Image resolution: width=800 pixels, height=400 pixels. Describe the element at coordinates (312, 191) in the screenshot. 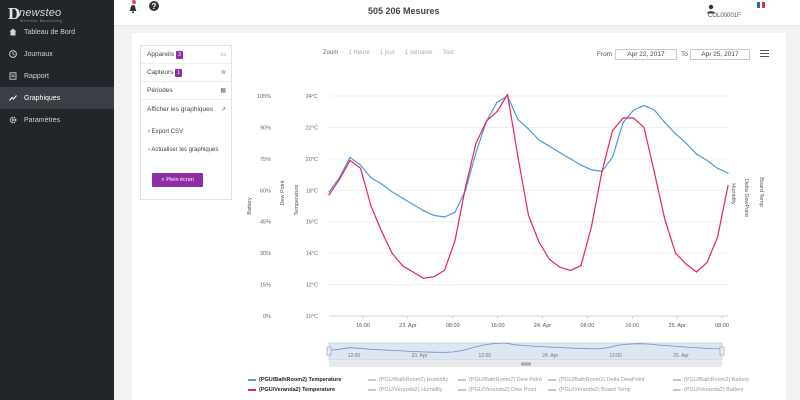

I see `temperature-tick-label: 18°C` at that location.